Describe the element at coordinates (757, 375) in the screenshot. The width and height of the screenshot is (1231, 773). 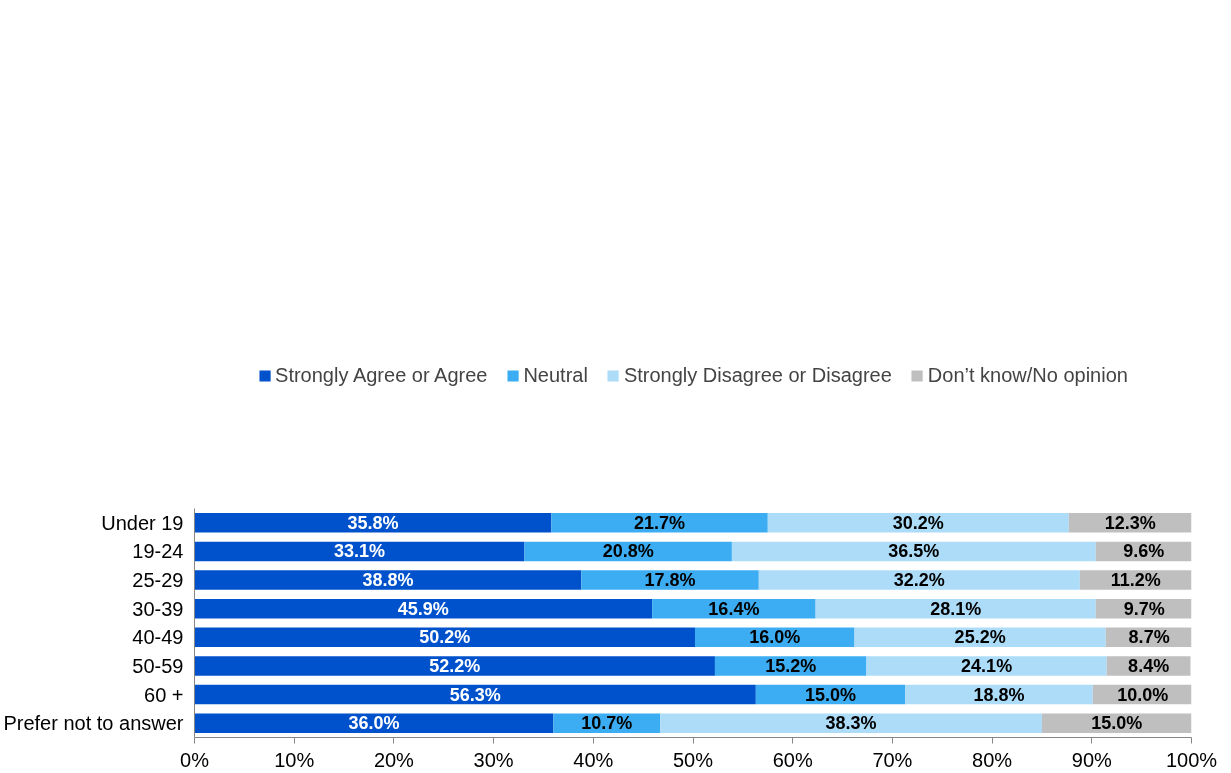
I see `legend-label: Strongly Disagree or Disagree` at that location.